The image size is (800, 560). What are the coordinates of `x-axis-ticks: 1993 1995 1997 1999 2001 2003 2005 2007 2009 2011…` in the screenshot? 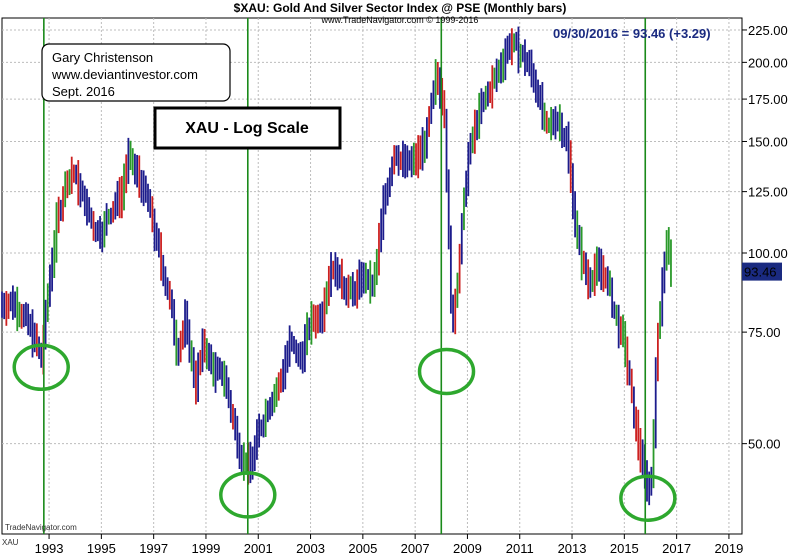 It's located at (389, 545).